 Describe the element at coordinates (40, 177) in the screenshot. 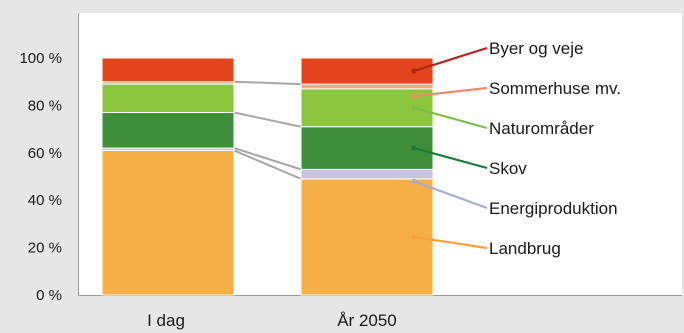

I see `y-axis-ticks: 0 % 20 % 40 % 60 % 80 % 100 %` at that location.